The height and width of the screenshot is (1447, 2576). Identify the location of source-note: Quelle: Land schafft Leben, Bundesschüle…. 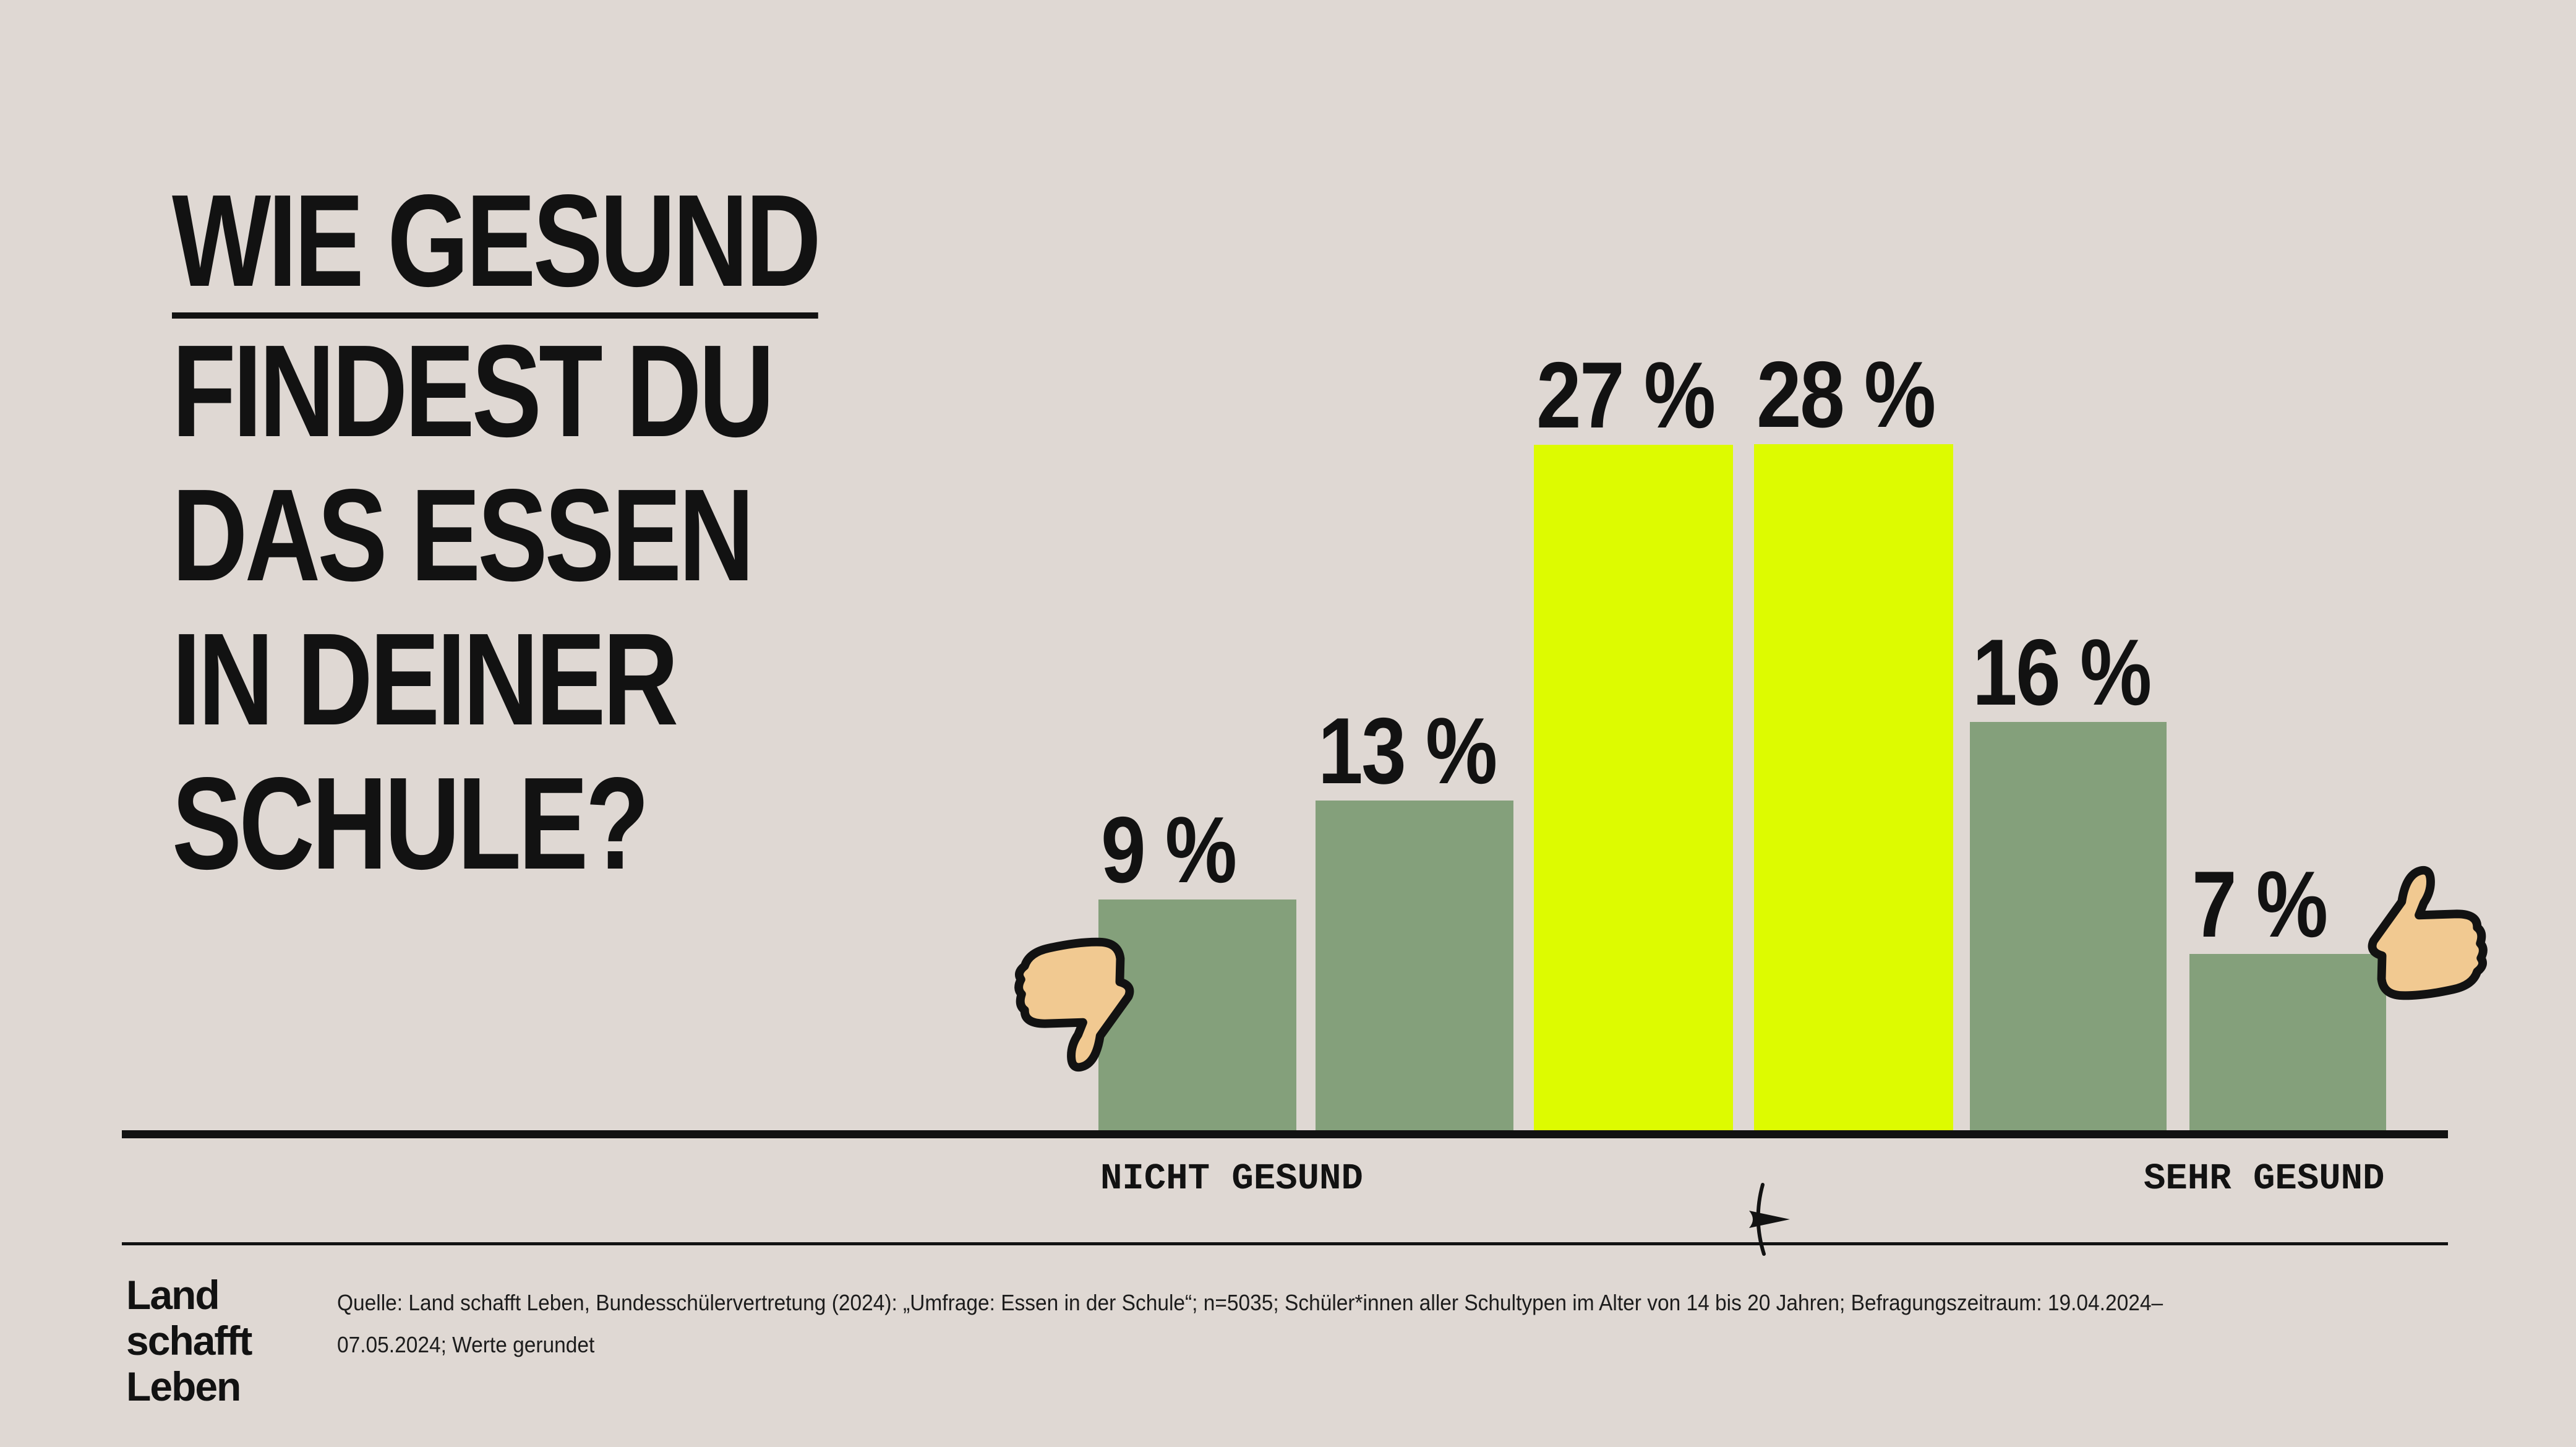
(1250, 1324).